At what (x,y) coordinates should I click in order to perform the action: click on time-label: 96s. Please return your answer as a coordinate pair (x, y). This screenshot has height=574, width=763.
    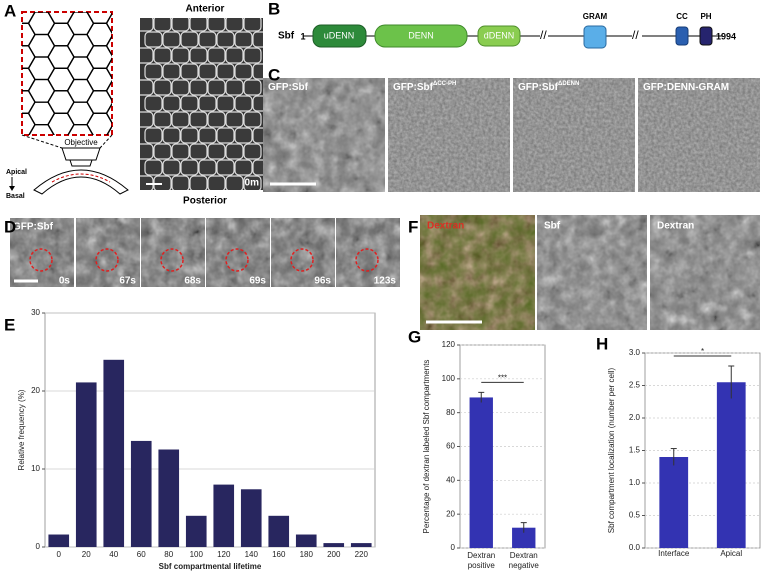
    Looking at the image, I should click on (322, 281).